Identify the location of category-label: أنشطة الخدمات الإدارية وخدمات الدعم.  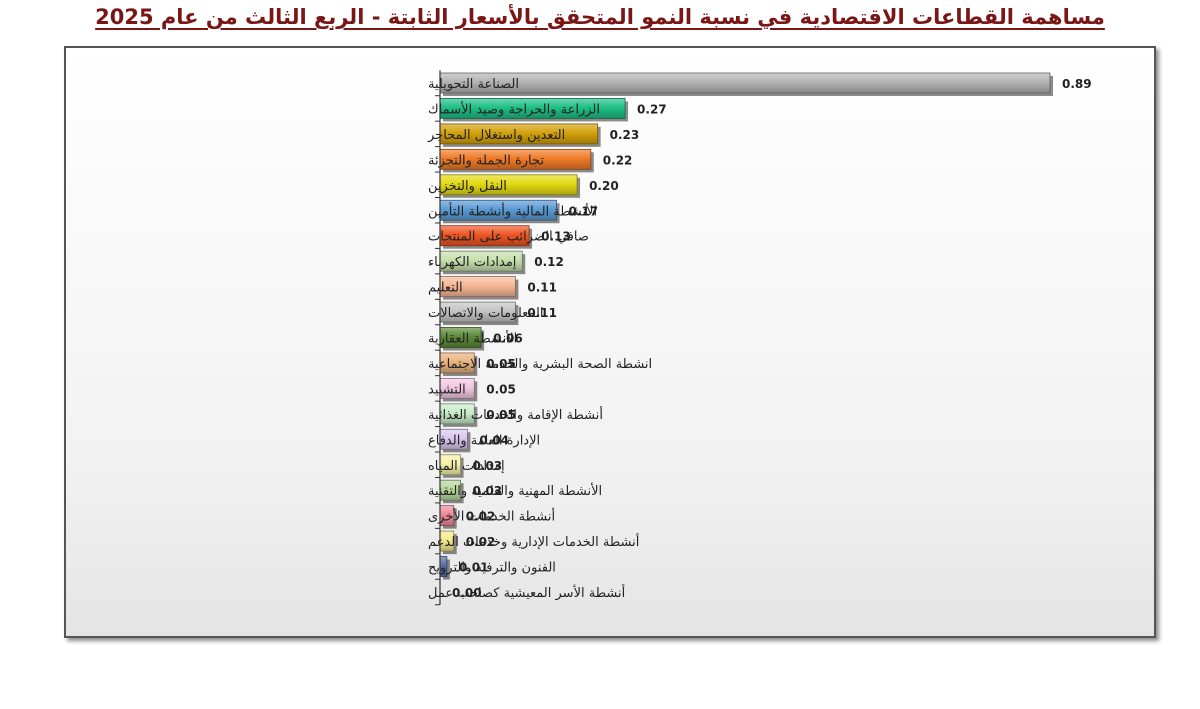
(533, 541).